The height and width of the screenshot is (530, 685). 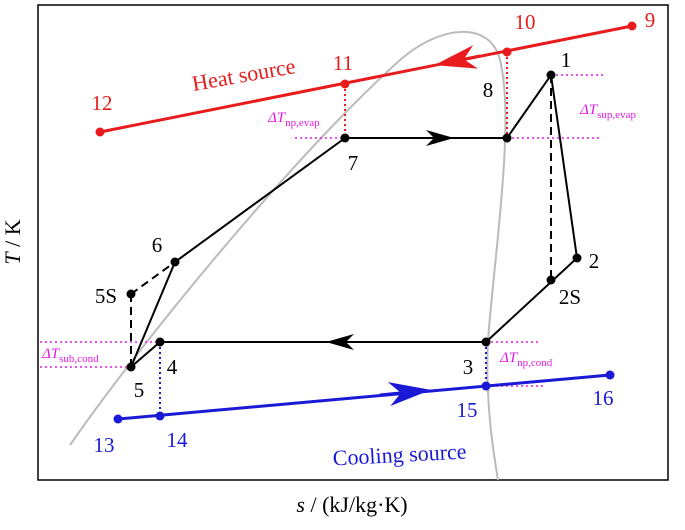 I want to click on delta-subscript: np,cond, so click(x=535, y=363).